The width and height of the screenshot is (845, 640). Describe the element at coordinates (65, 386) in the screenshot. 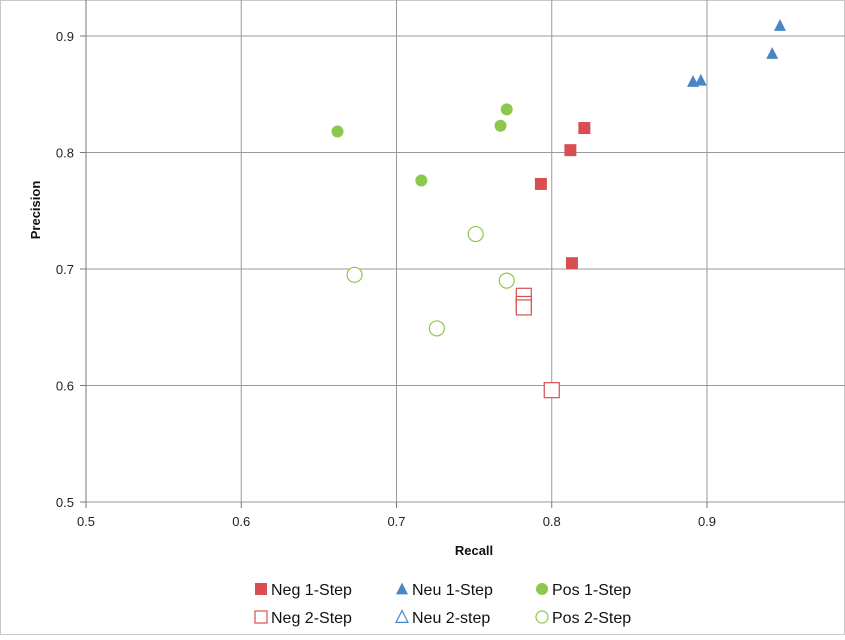

I see `y-tick-label: 0.6` at that location.